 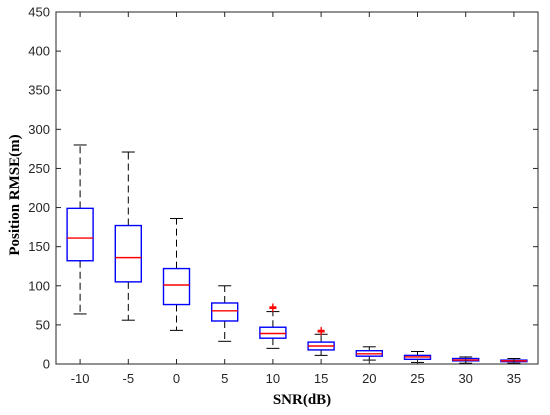 I want to click on y-tick-label: 250, so click(x=39, y=168).